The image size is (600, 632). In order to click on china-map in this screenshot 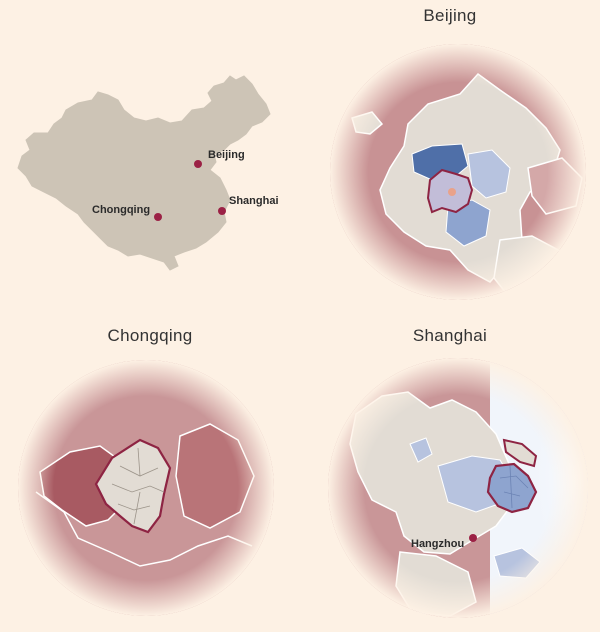, I will do `click(144, 173)`.